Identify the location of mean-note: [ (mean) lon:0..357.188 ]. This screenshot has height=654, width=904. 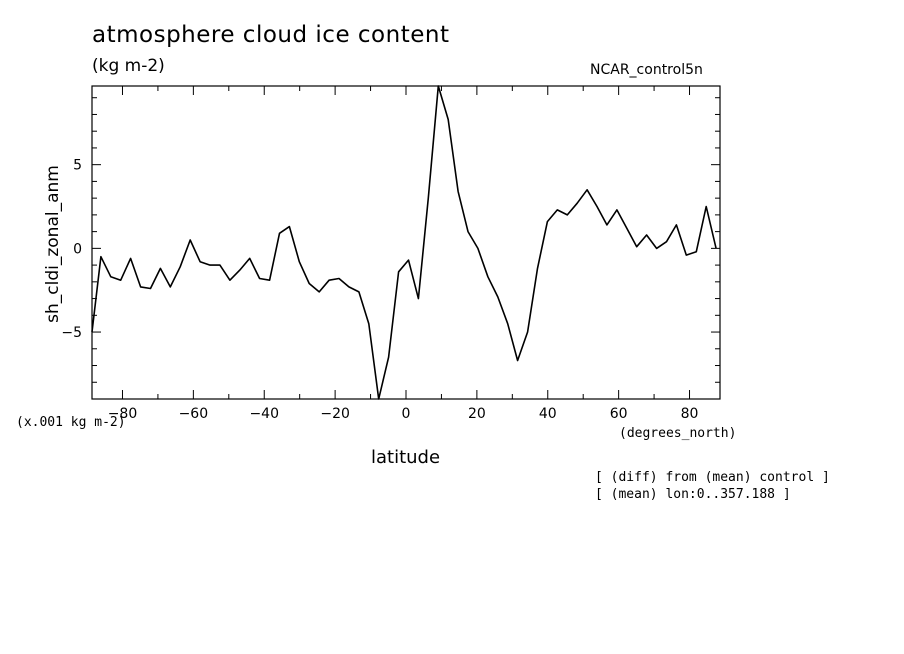
(693, 494).